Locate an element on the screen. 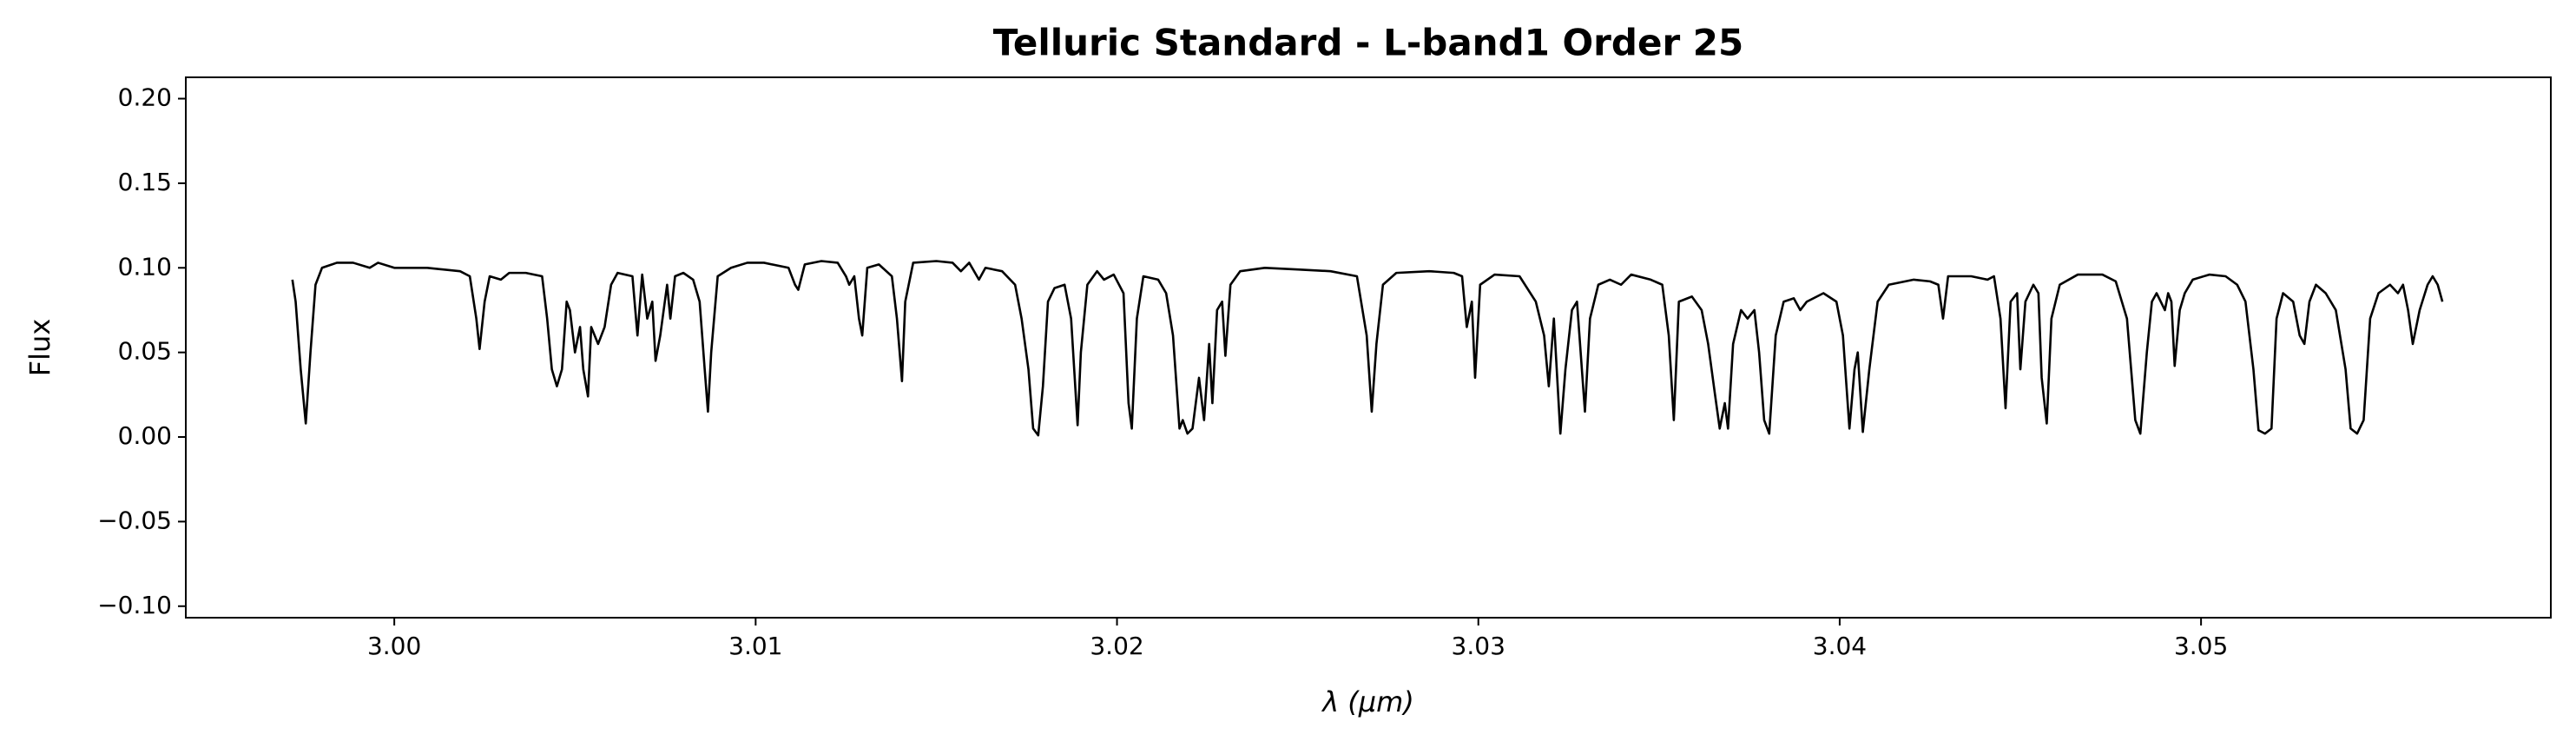 This screenshot has width=2576, height=748. y-tick-label: 0.15 is located at coordinates (145, 182).